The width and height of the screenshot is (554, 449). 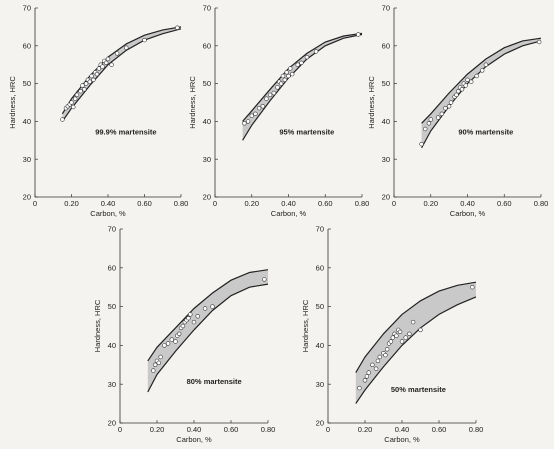 What do you see at coordinates (214, 381) in the screenshot?
I see `martensite-annotation: 80% martensite` at bounding box center [214, 381].